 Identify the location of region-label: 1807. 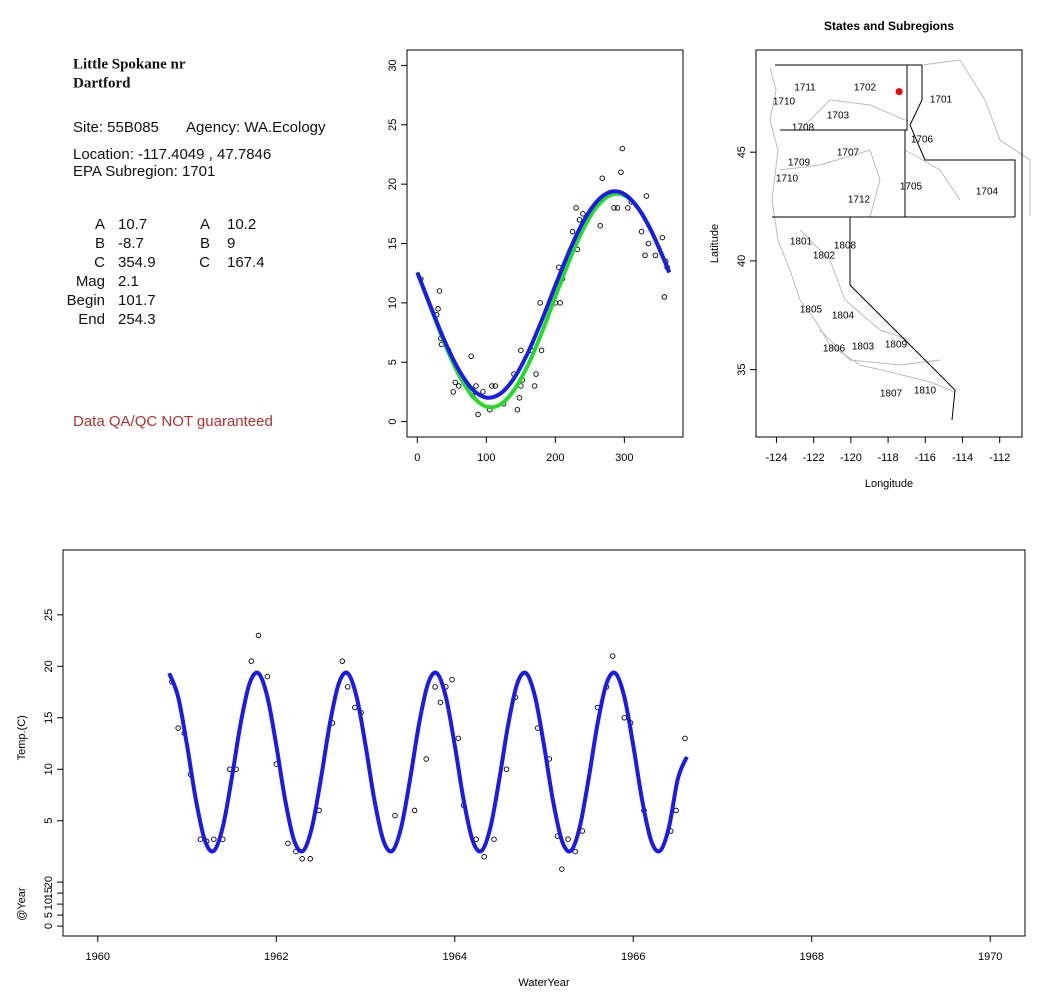
(891, 394).